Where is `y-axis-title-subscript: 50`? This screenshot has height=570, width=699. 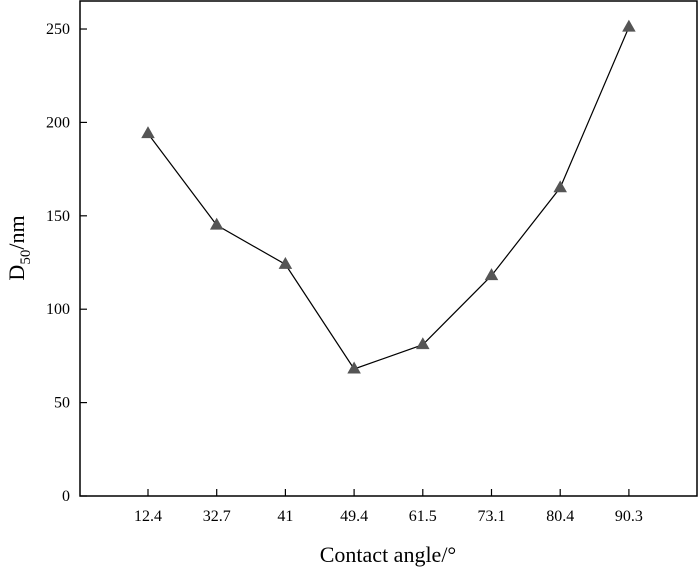
y-axis-title-subscript: 50 is located at coordinates (26, 257).